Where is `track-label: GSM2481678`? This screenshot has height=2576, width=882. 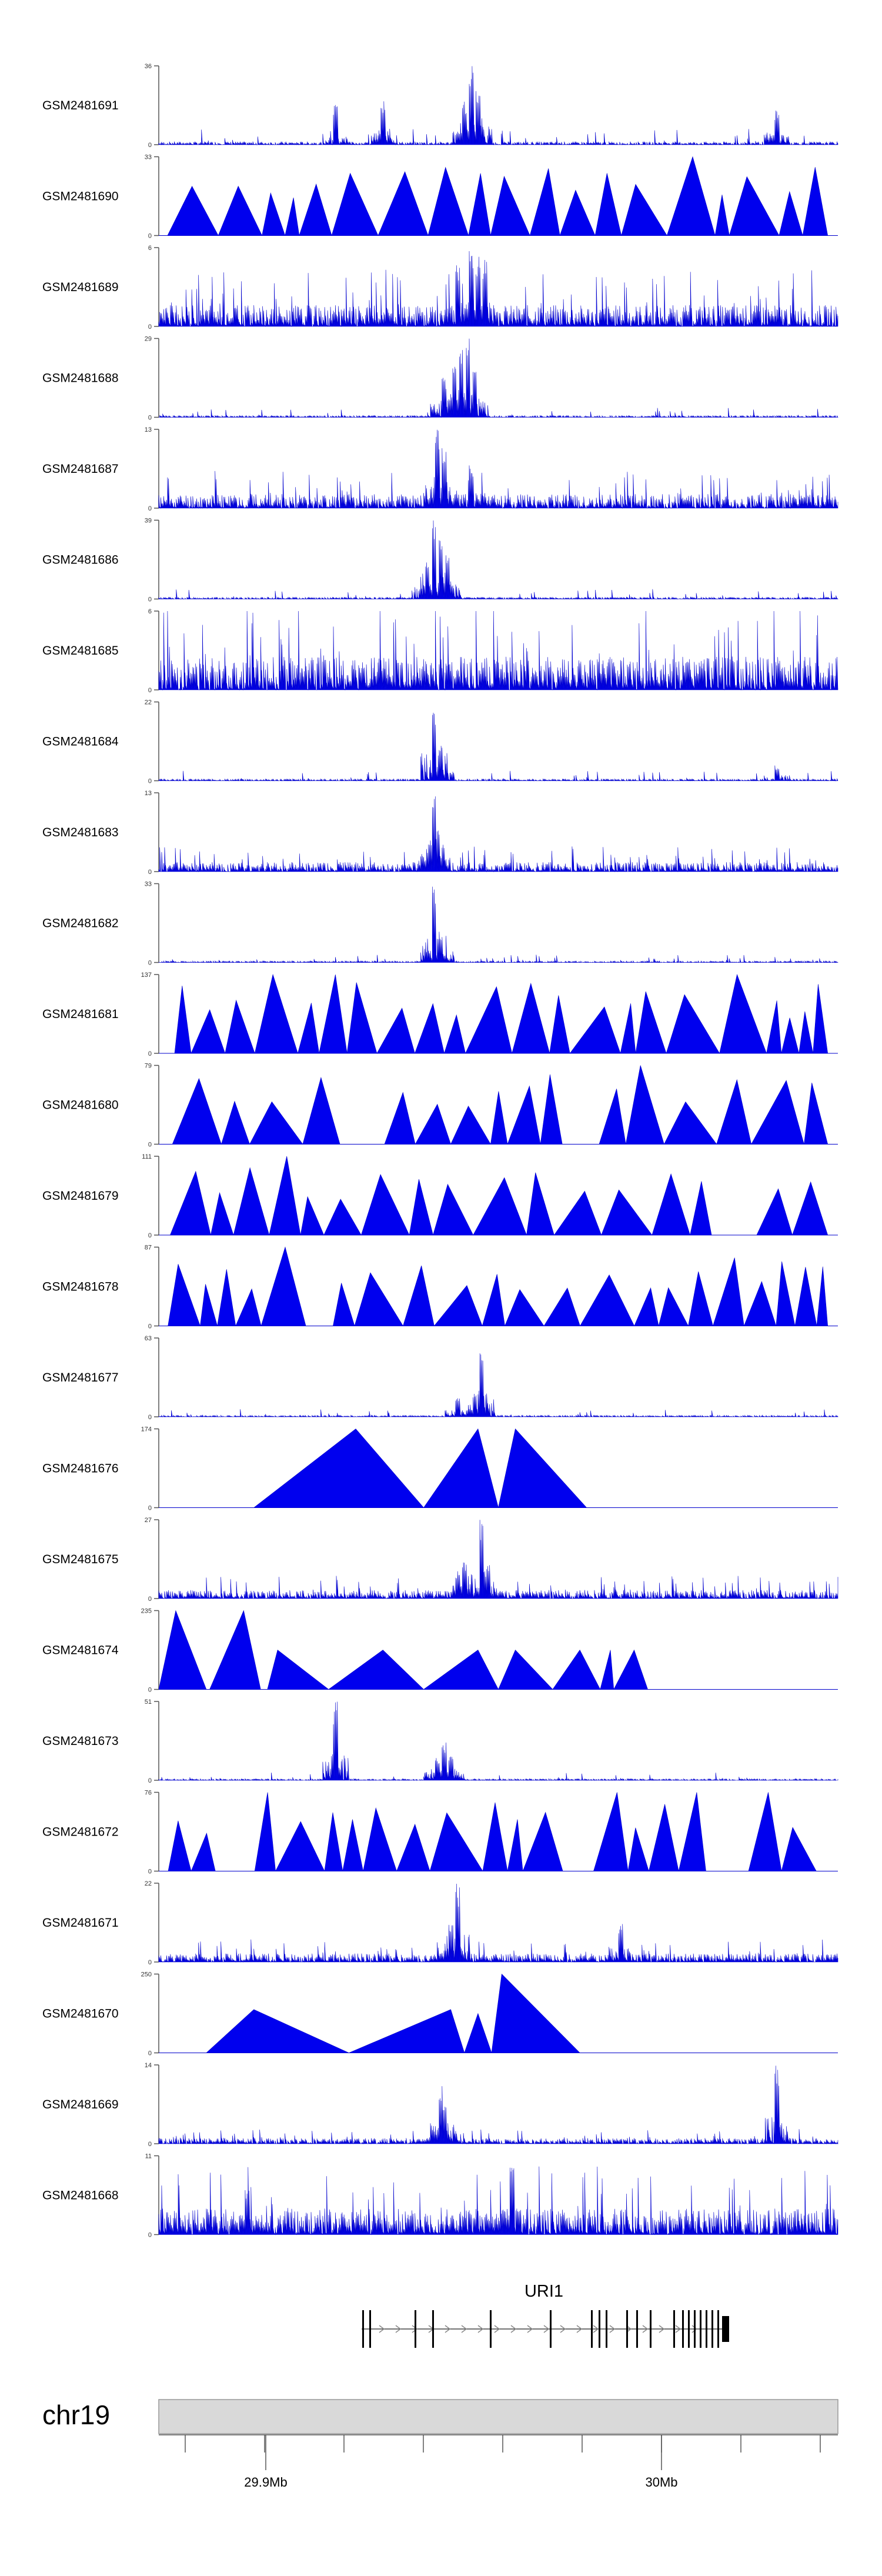
track-label: GSM2481678 is located at coordinates (80, 1287).